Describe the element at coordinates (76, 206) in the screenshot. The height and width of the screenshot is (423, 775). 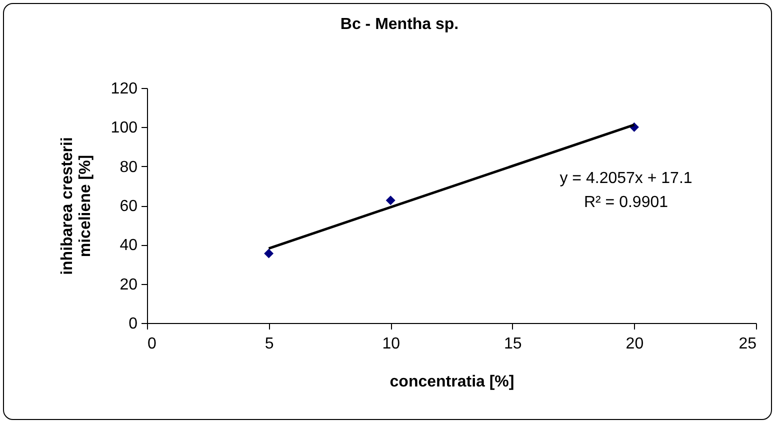
I see `y-axis-title: inhibarea cresterii miceliene [%]` at that location.